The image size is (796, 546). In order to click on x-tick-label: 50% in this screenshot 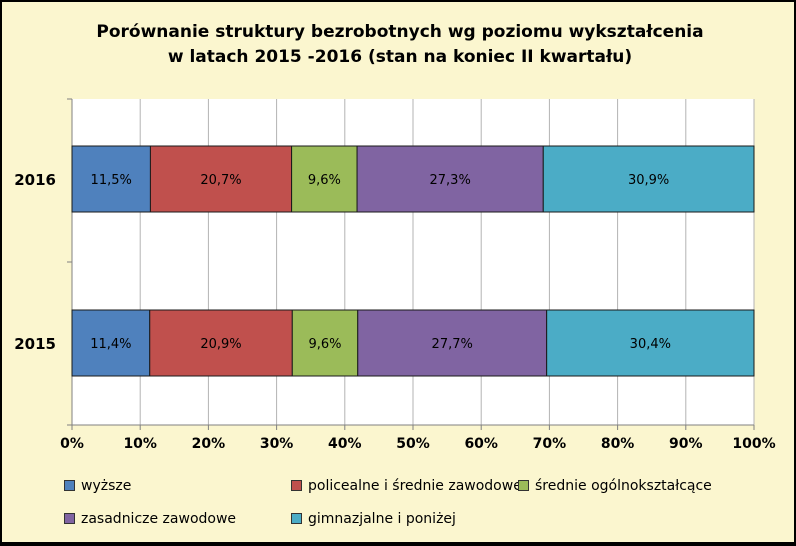, I will do `click(413, 444)`.